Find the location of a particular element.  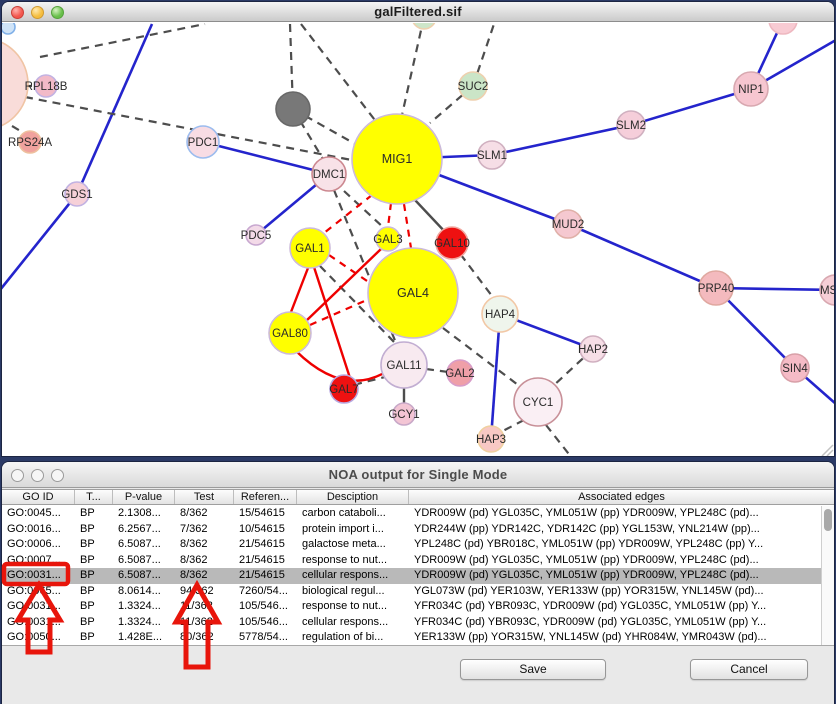

save-button: Save is located at coordinates (533, 669).